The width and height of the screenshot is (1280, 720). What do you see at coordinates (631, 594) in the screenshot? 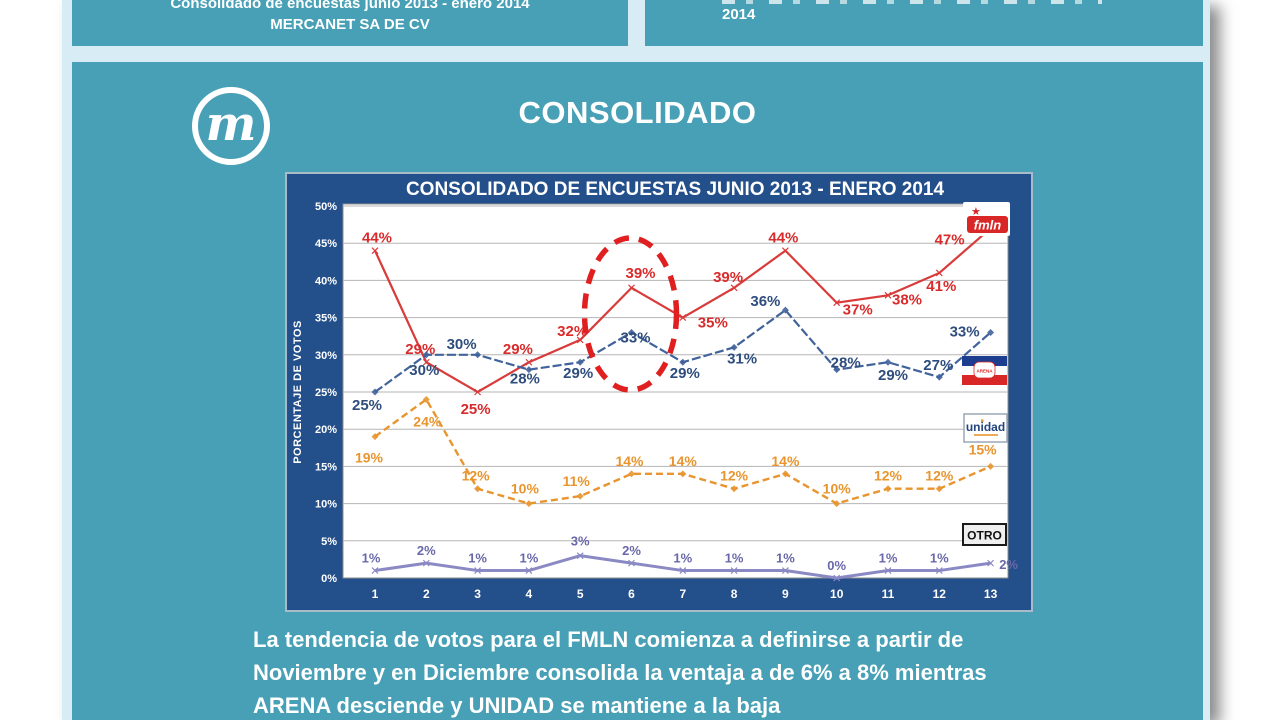
I see `x-tick-label: 6` at bounding box center [631, 594].